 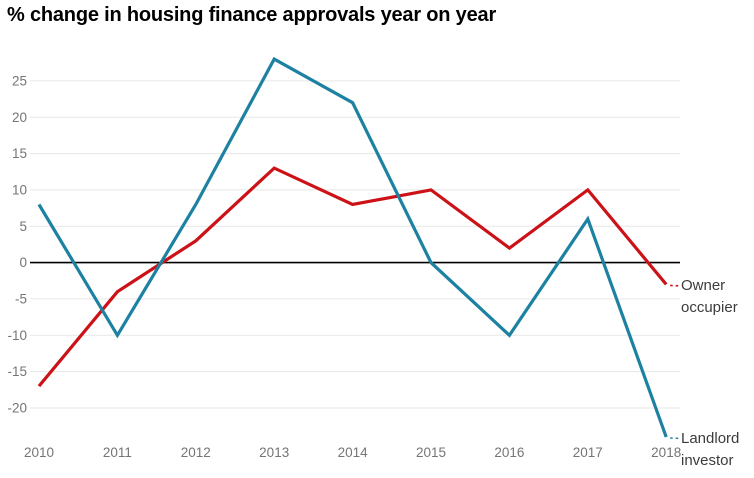 What do you see at coordinates (709, 297) in the screenshot?
I see `series-label-owner-occupier: Owner occupier` at bounding box center [709, 297].